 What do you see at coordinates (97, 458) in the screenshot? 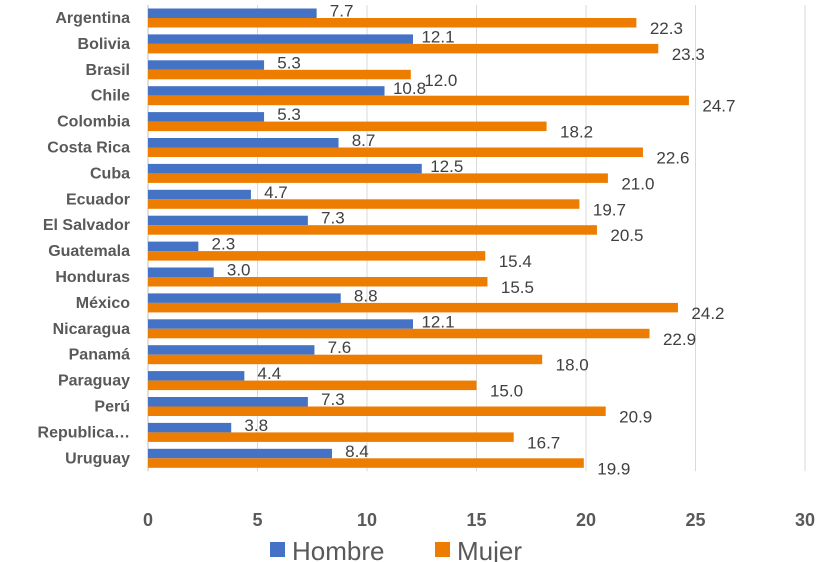
I see `category-label: Uruguay` at bounding box center [97, 458].